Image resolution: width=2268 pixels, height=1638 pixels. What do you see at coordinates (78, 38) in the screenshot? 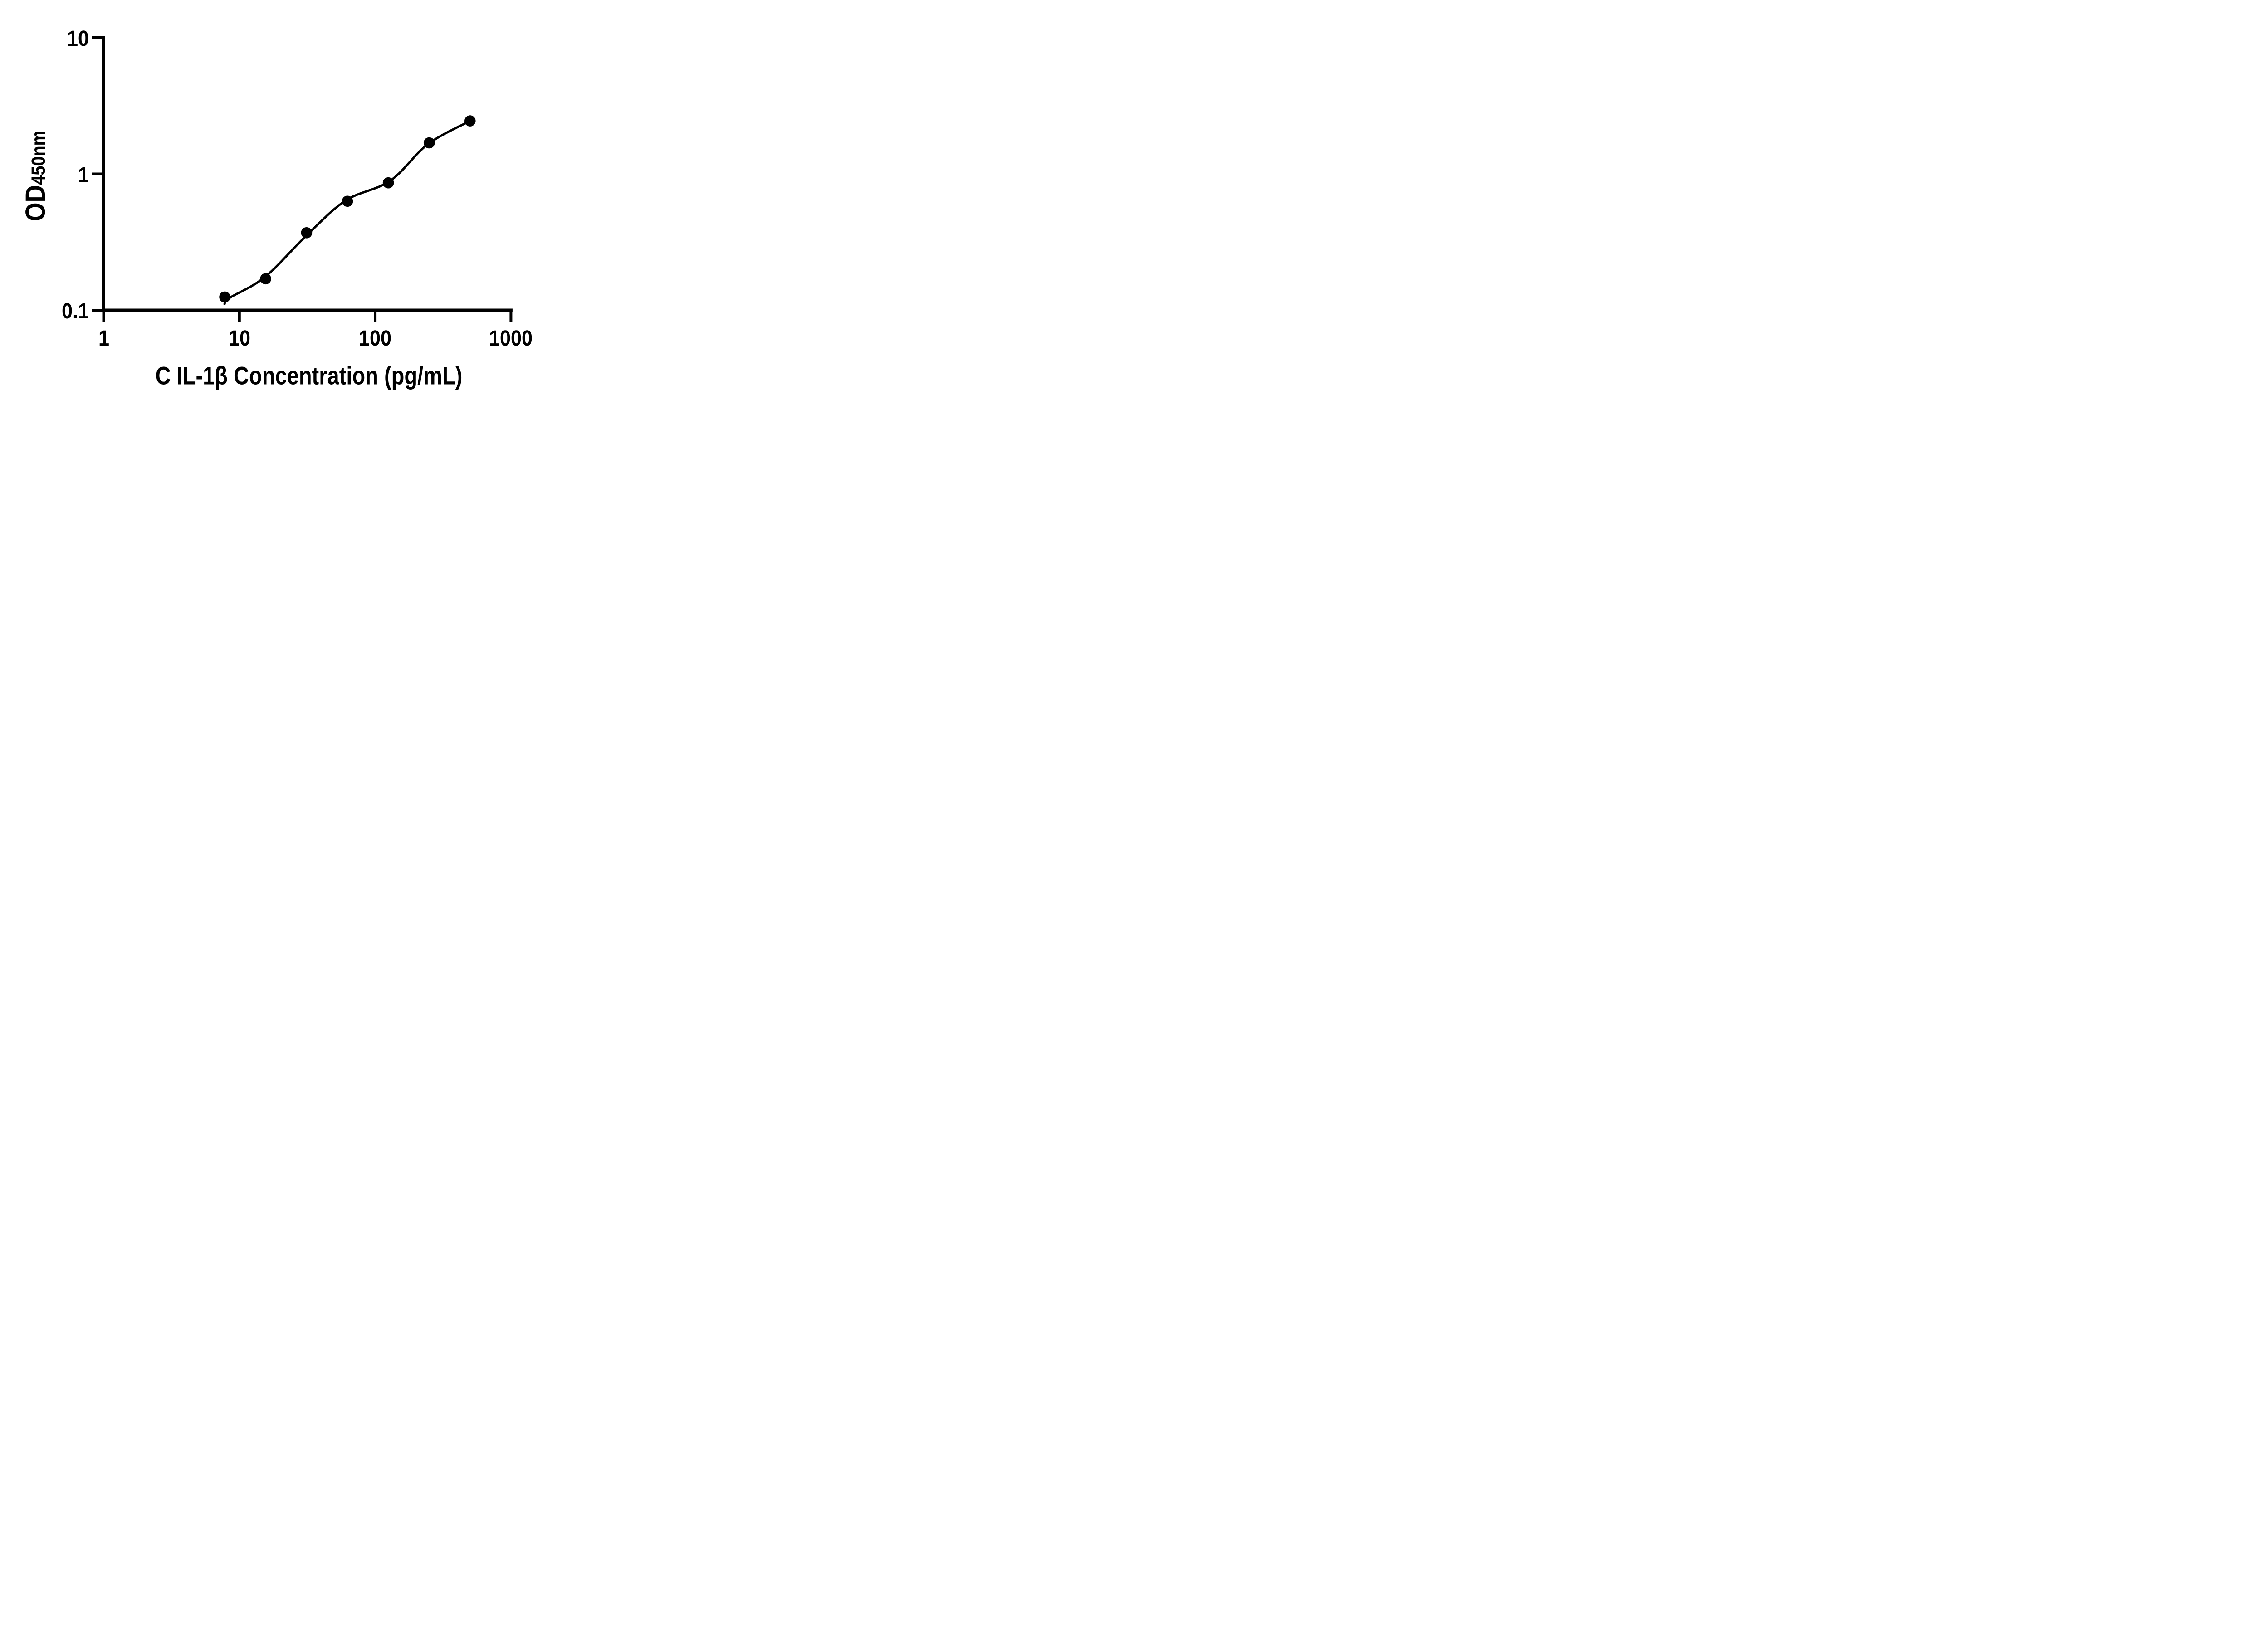
I see `y-tick-label: 10` at bounding box center [78, 38].